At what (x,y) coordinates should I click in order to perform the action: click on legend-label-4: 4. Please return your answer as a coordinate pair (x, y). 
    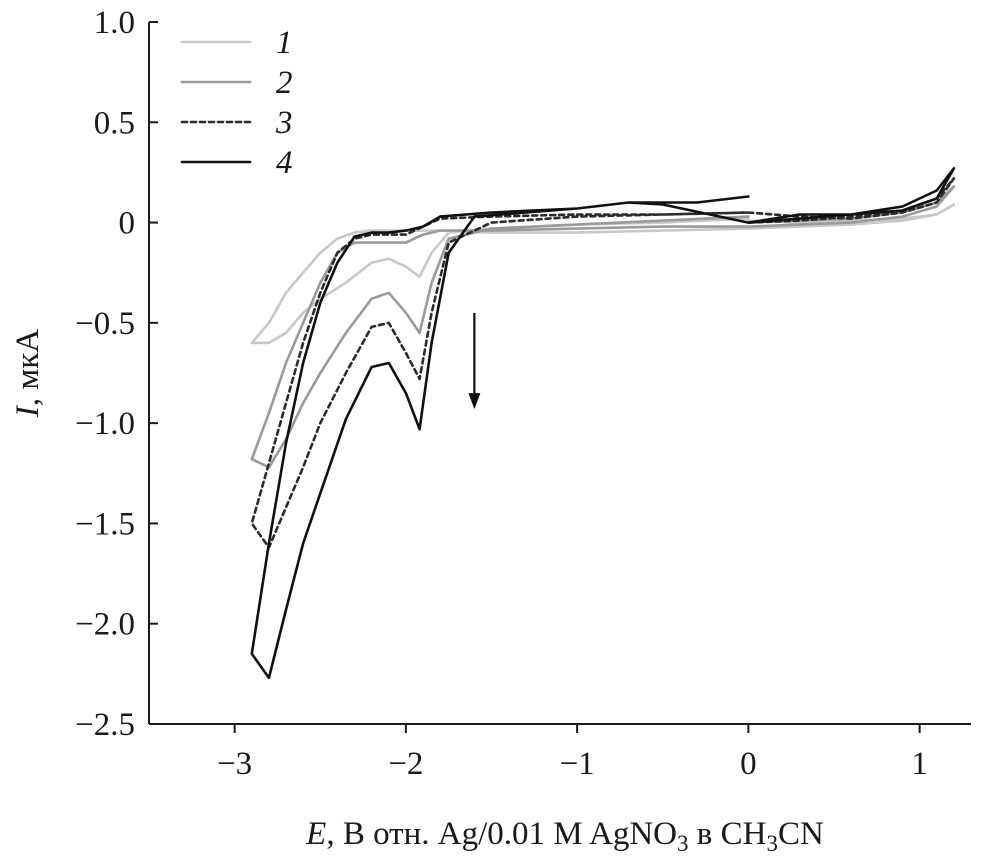
    Looking at the image, I should click on (284, 163).